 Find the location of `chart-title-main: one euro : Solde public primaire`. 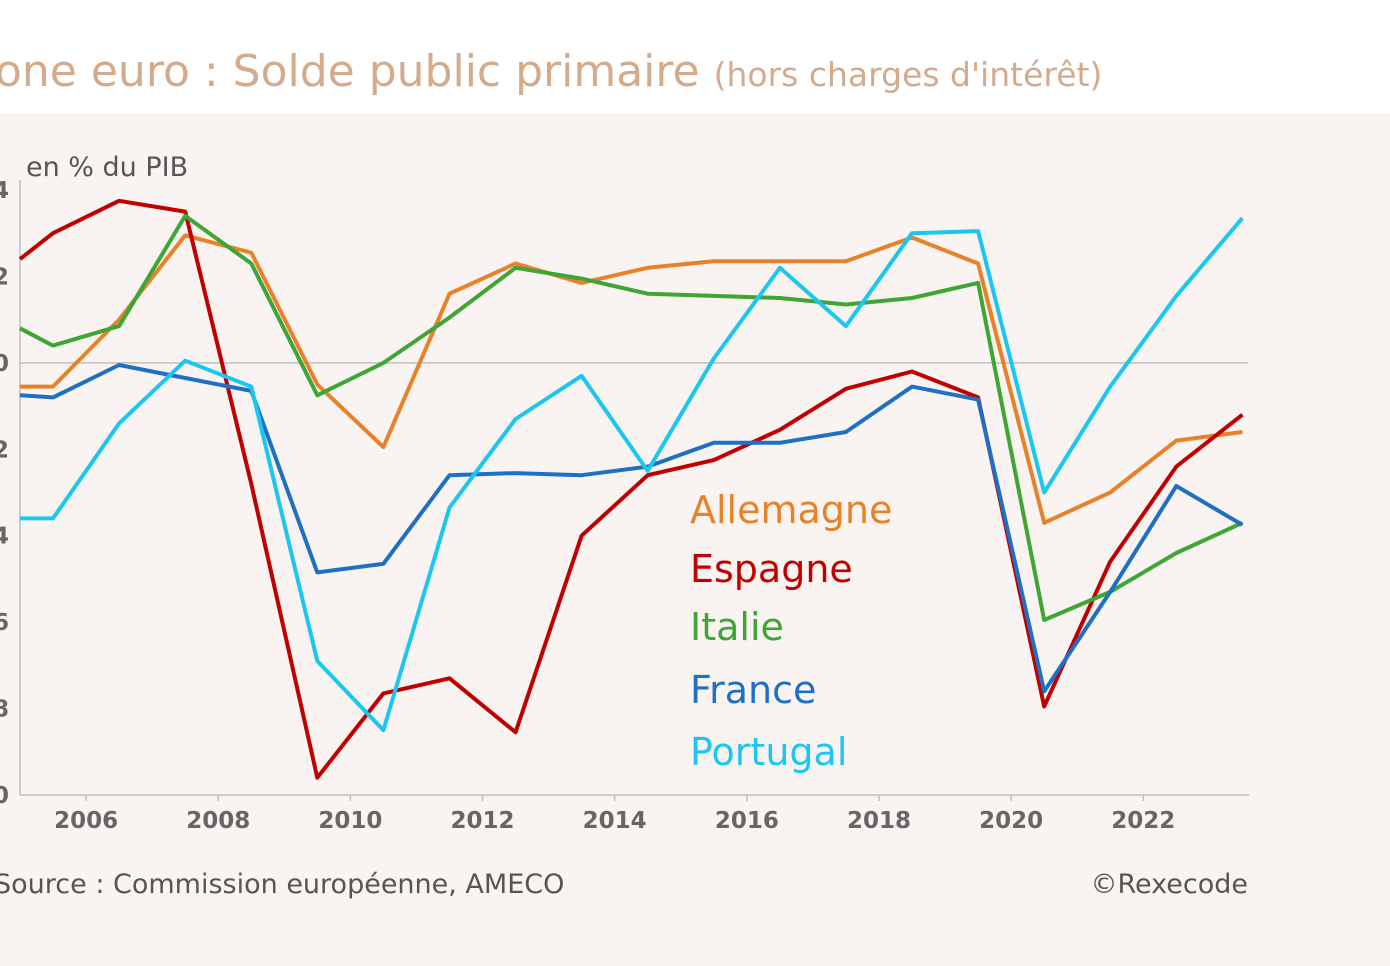

chart-title-main: one euro : Solde public primaire is located at coordinates (350, 71).